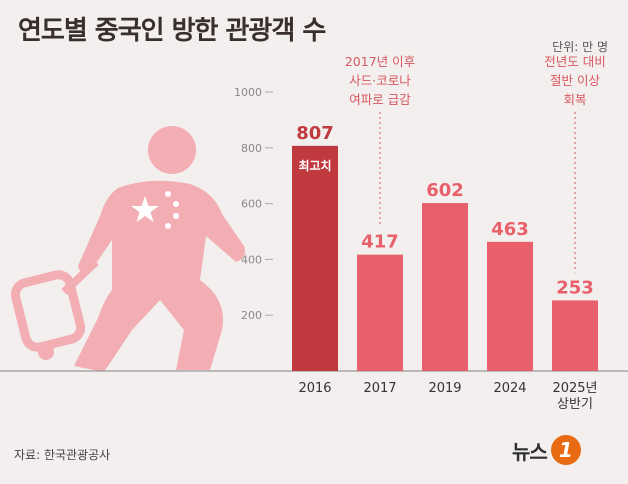  What do you see at coordinates (444, 388) in the screenshot?
I see `x-tick-label: 2019` at bounding box center [444, 388].